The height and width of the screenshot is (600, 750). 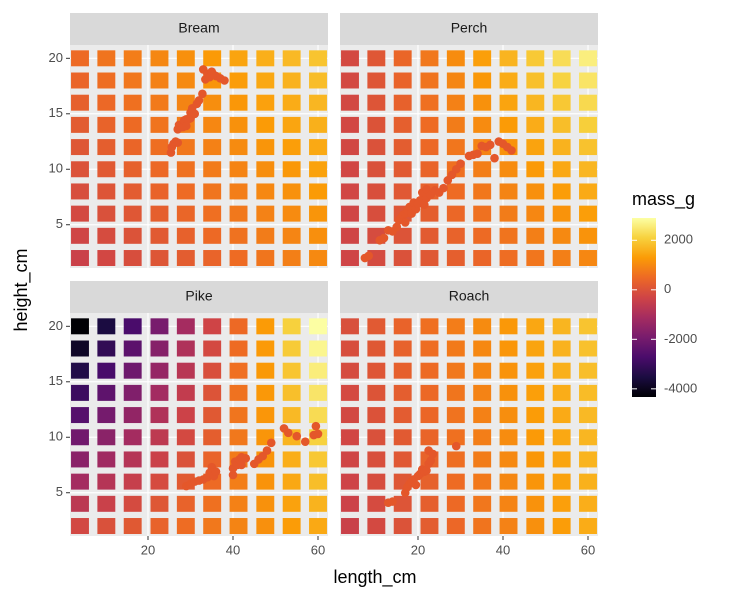 What do you see at coordinates (318, 549) in the screenshot?
I see `x-tick-label: 60` at bounding box center [318, 549].